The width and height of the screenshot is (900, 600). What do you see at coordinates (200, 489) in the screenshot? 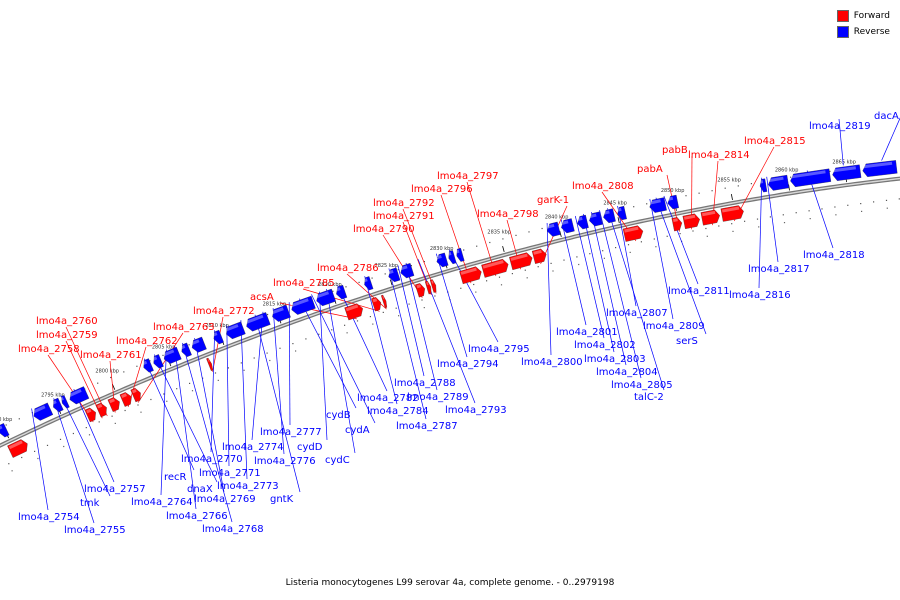
I see `reverse-gene-label: dnaX` at bounding box center [200, 489].